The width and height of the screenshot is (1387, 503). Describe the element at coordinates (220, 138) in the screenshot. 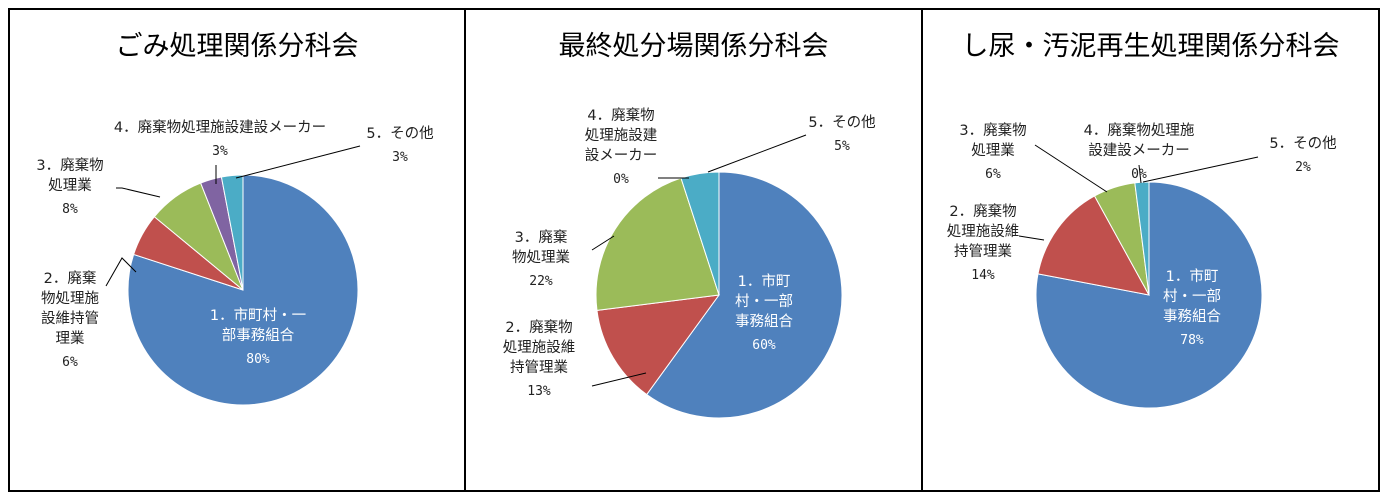

I see `slice-label-4: 4．廃棄物処理施設建設メーカー 3%` at that location.